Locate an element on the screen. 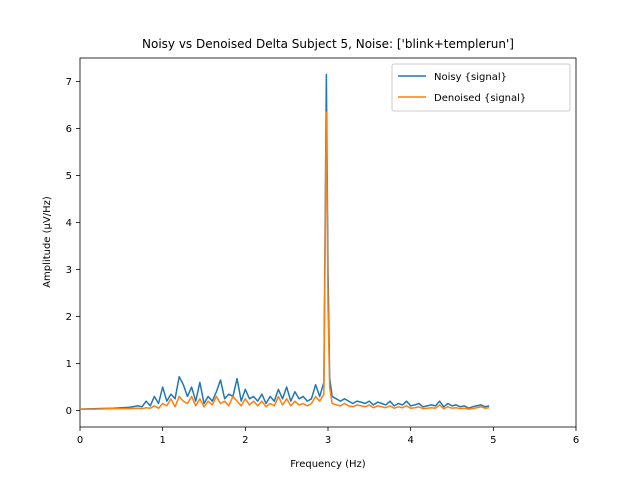  x-tick-label: 0 is located at coordinates (80, 440).